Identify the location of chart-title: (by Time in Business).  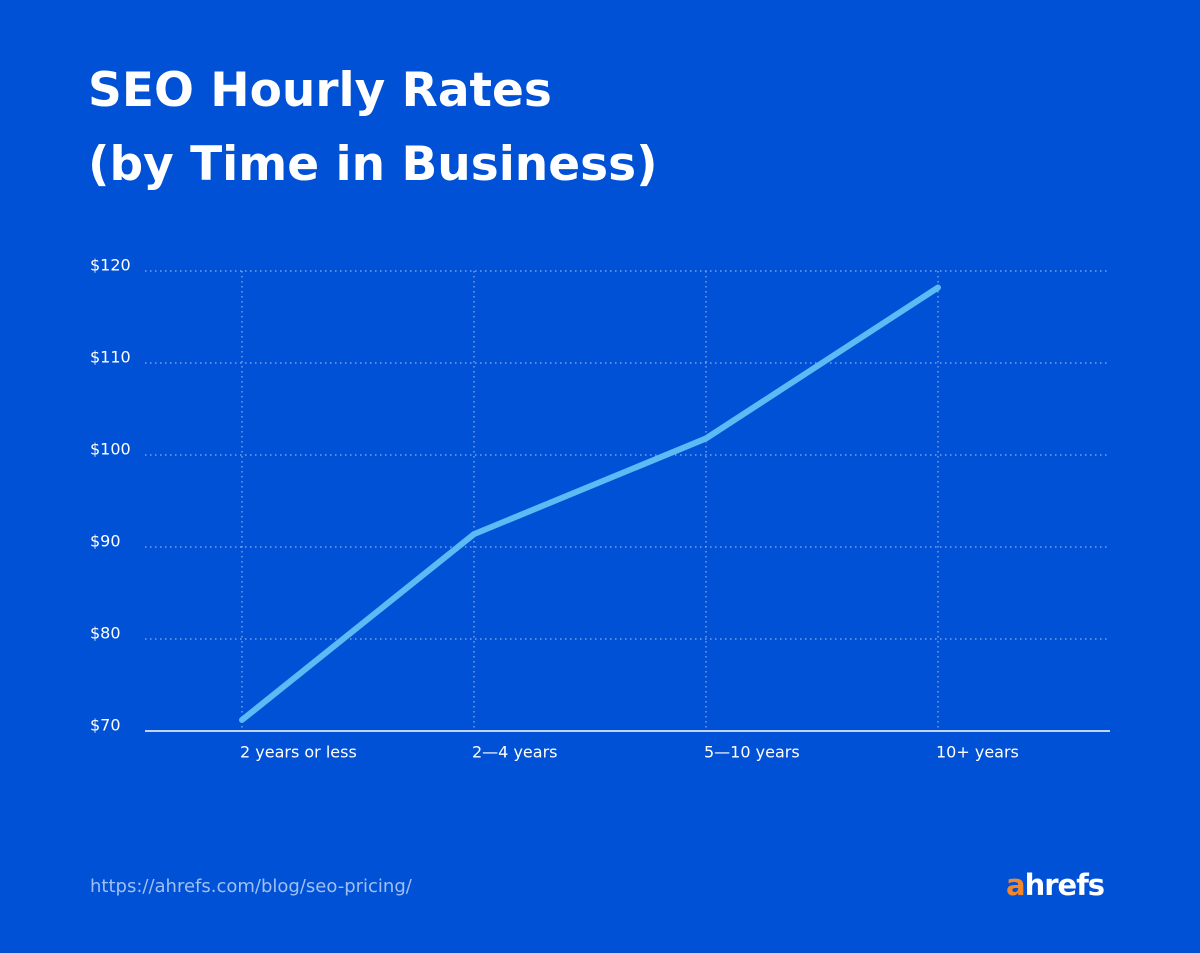
(373, 164).